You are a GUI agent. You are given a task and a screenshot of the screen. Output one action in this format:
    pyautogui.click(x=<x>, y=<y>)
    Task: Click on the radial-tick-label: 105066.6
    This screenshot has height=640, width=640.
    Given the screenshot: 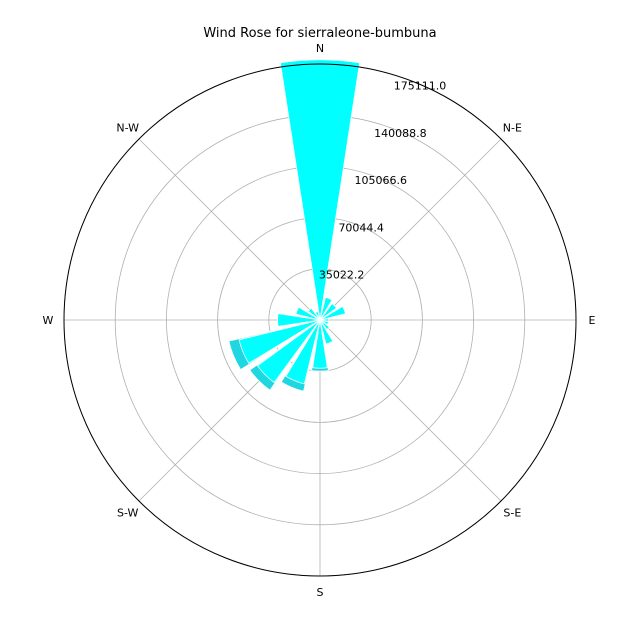 What is the action you would take?
    pyautogui.click(x=381, y=180)
    